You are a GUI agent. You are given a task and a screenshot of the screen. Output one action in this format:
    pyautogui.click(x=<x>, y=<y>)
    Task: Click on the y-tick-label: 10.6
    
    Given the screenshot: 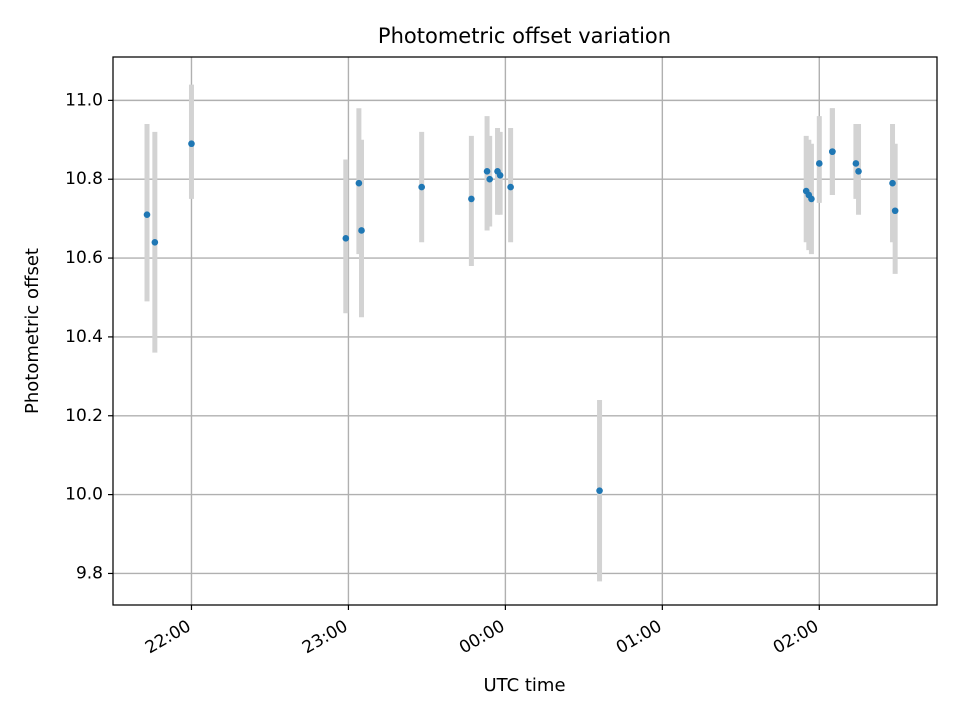 What is the action you would take?
    pyautogui.click(x=84, y=258)
    